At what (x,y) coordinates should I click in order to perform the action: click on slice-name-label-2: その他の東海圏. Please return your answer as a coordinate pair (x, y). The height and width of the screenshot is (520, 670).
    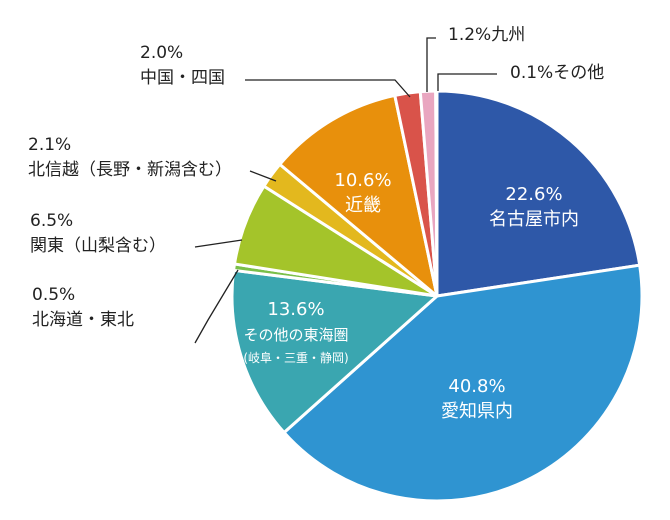
    Looking at the image, I should click on (295, 335).